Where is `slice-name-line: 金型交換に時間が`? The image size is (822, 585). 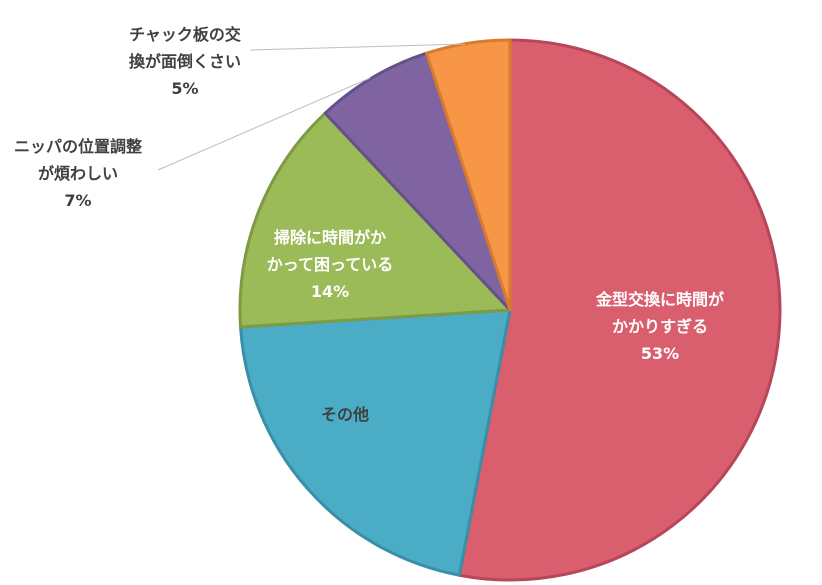 slice-name-line: 金型交換に時間が is located at coordinates (659, 299).